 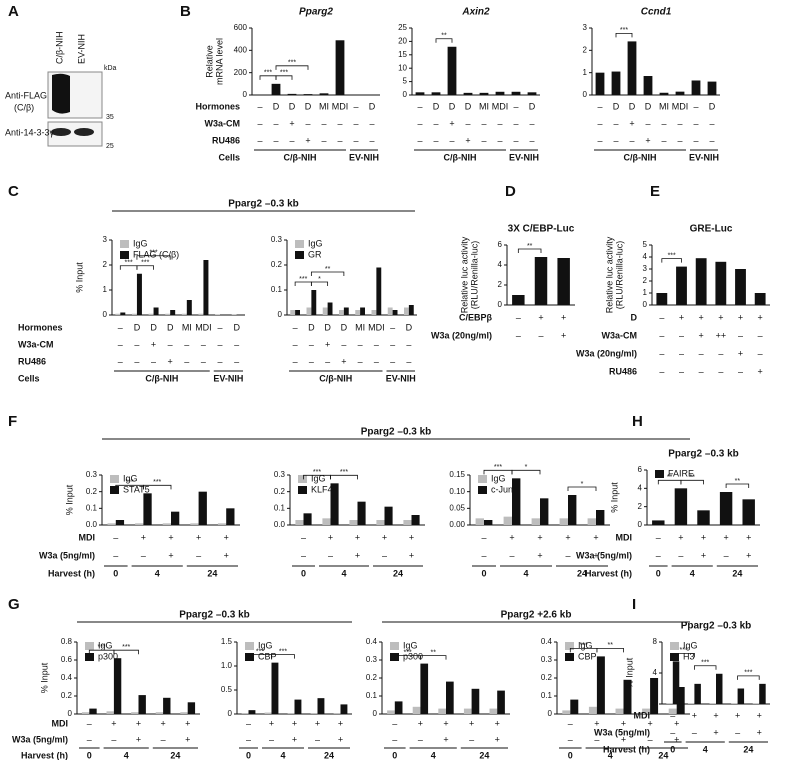 I want to click on legend-label: GR, so click(x=315, y=254).